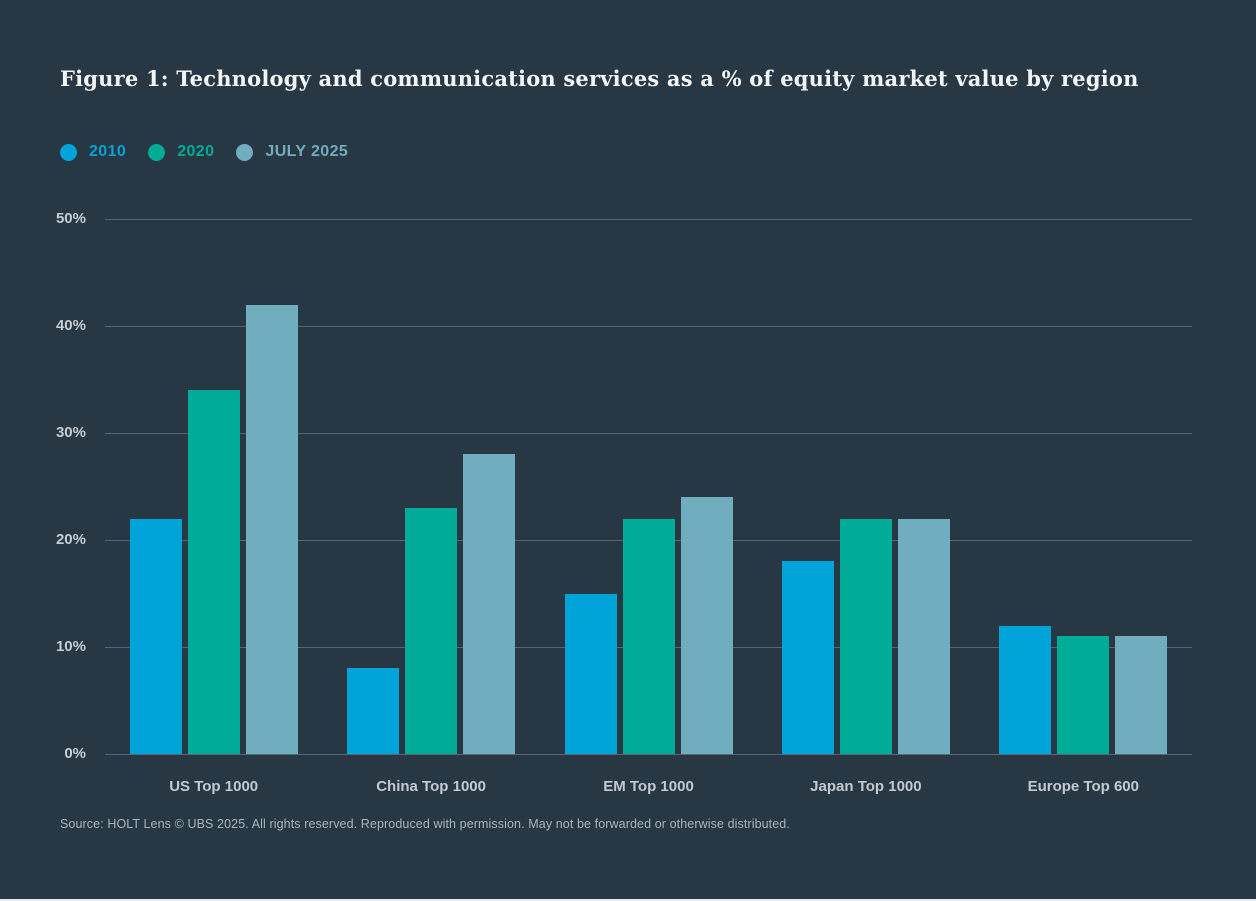  I want to click on bar-japan-top-1000-2010, so click(807, 657).